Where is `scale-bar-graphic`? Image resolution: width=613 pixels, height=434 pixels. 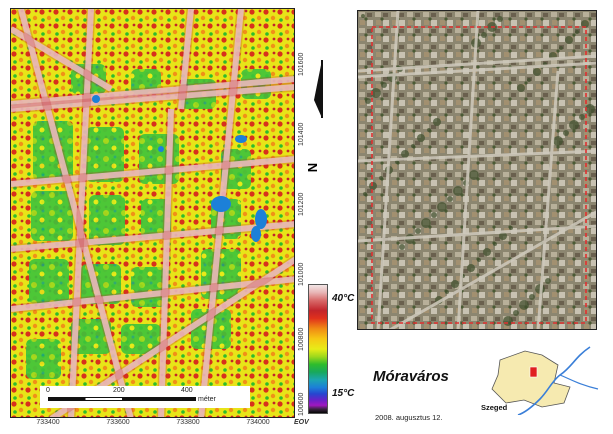
scale-bar-graphic is located at coordinates (122, 399).